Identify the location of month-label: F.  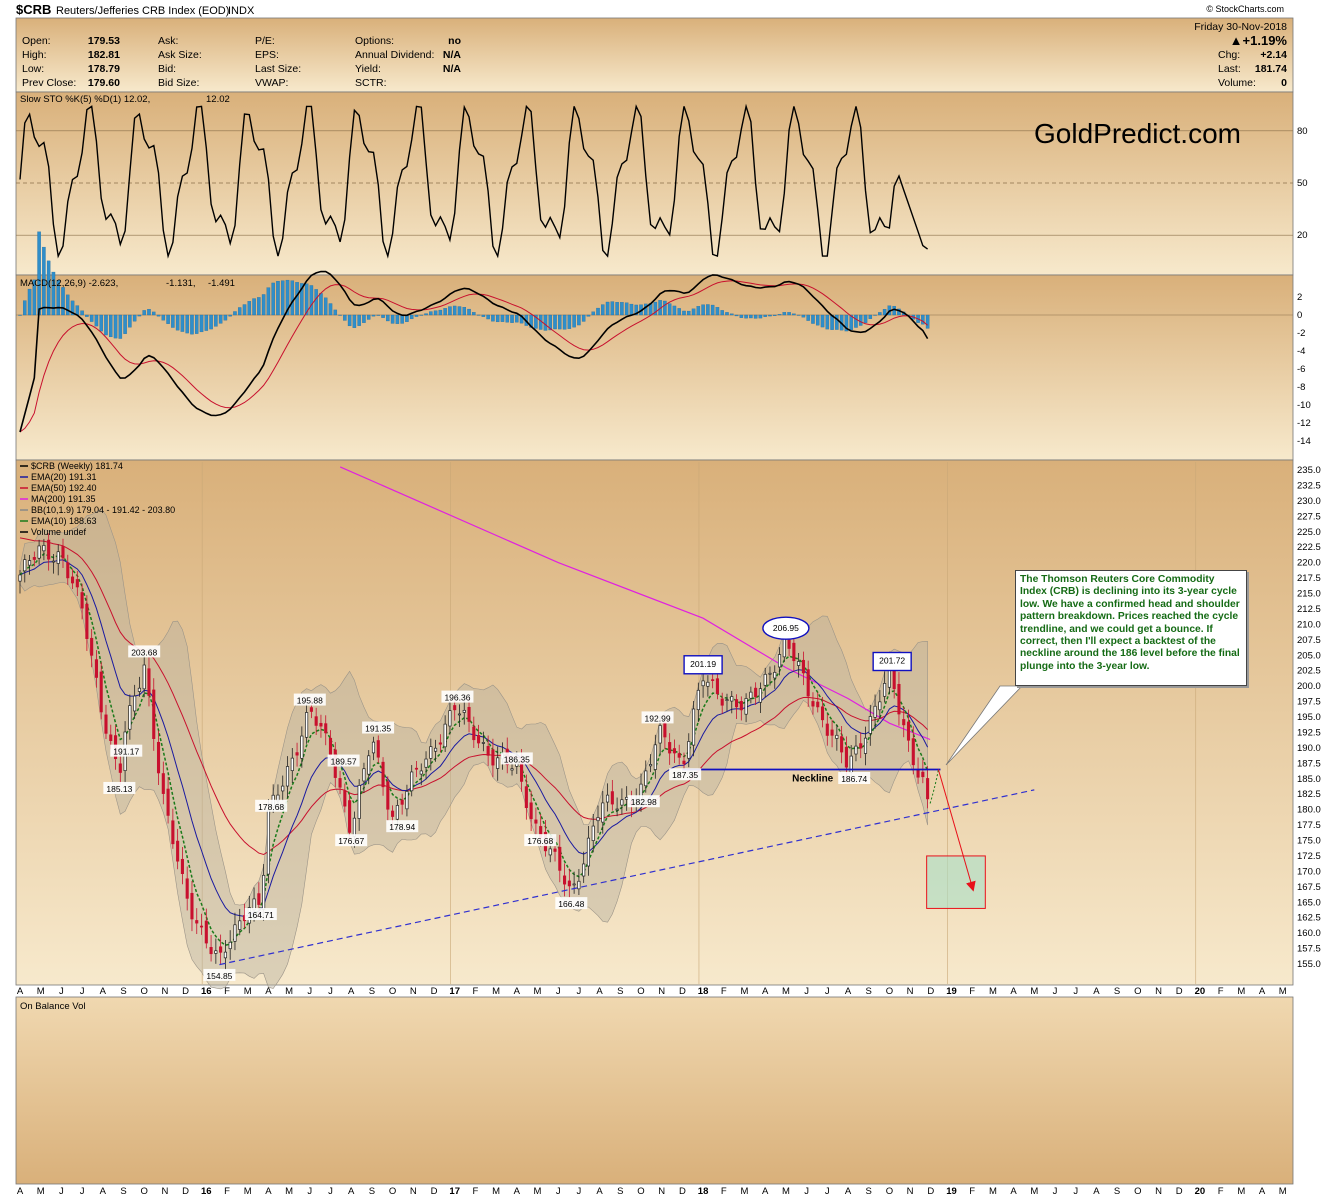
(972, 991).